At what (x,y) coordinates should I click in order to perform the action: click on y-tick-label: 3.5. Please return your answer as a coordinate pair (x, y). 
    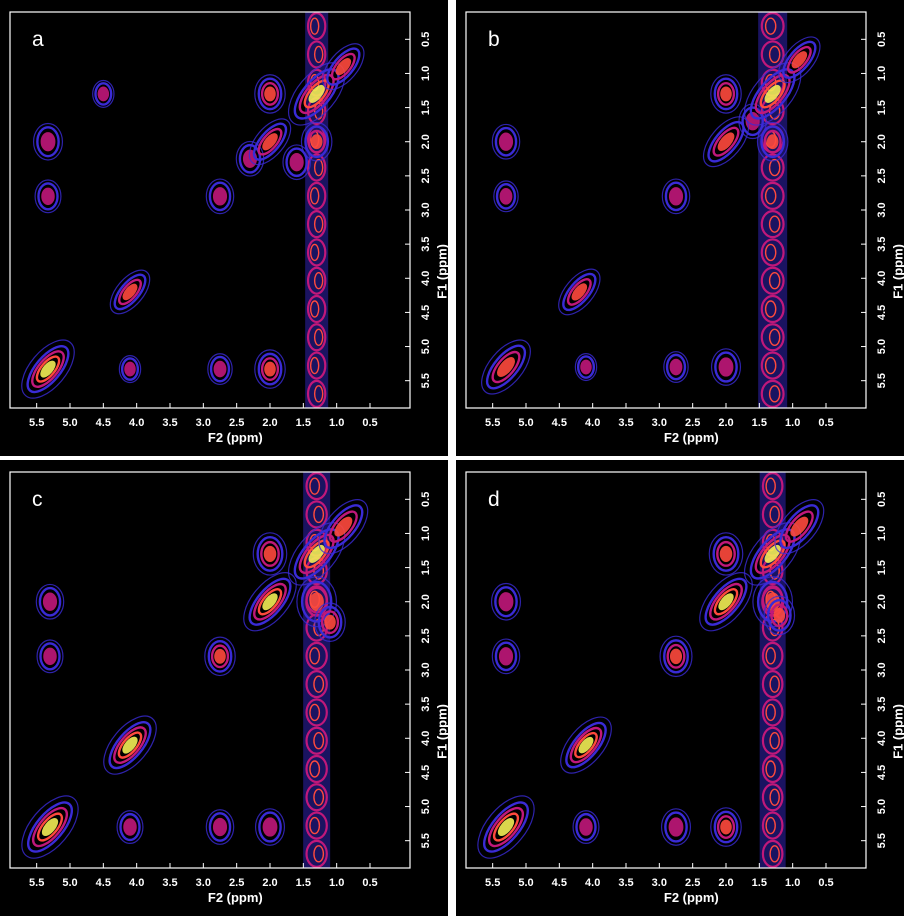
    Looking at the image, I should click on (882, 703).